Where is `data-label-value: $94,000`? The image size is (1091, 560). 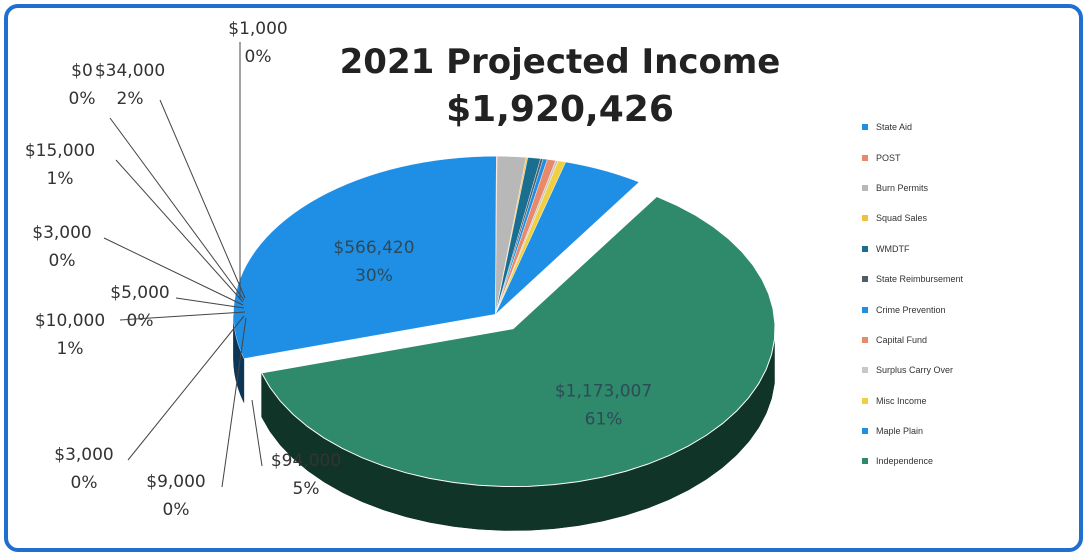
data-label-value: $94,000 is located at coordinates (306, 461).